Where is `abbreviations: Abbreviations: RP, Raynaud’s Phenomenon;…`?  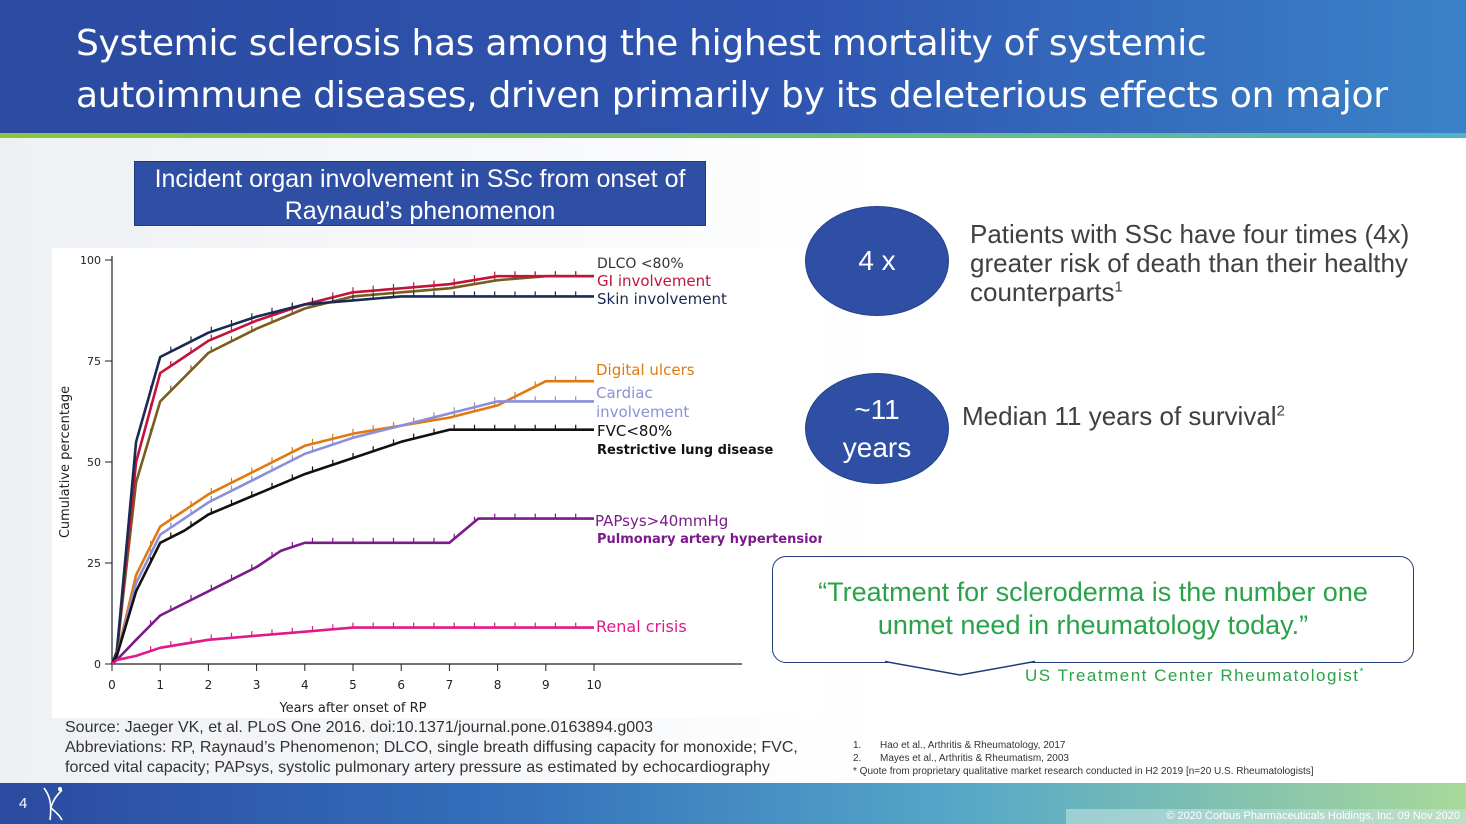 abbreviations: Abbreviations: RP, Raynaud’s Phenomenon;… is located at coordinates (431, 757).